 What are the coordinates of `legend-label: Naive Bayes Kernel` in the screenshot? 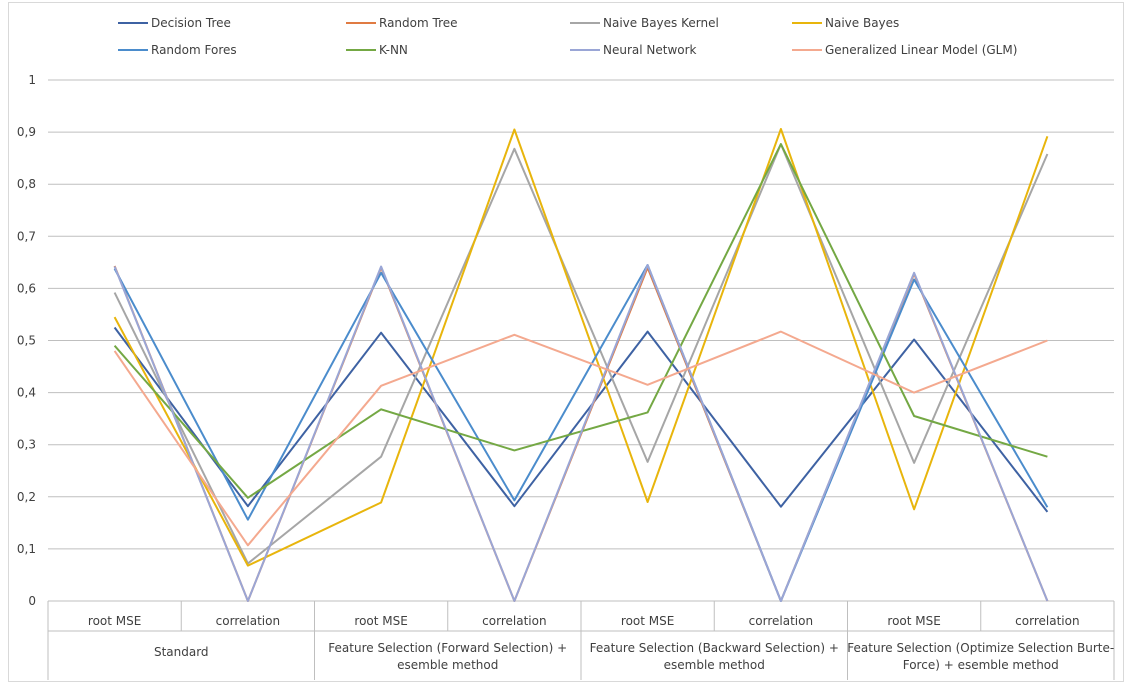 It's located at (661, 23).